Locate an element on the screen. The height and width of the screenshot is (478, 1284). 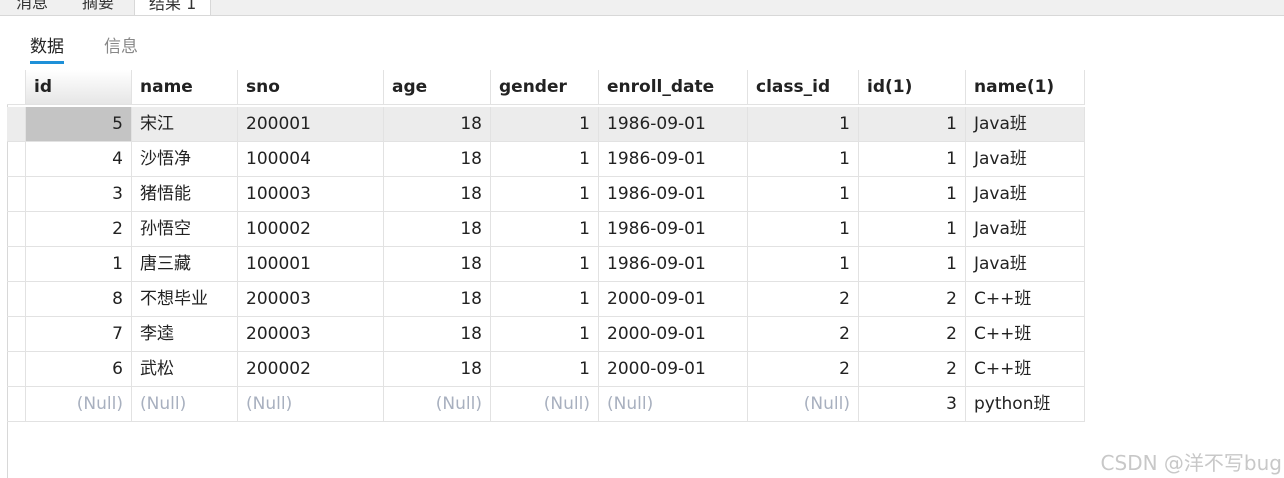
grid-cell: 200001 is located at coordinates (311, 124).